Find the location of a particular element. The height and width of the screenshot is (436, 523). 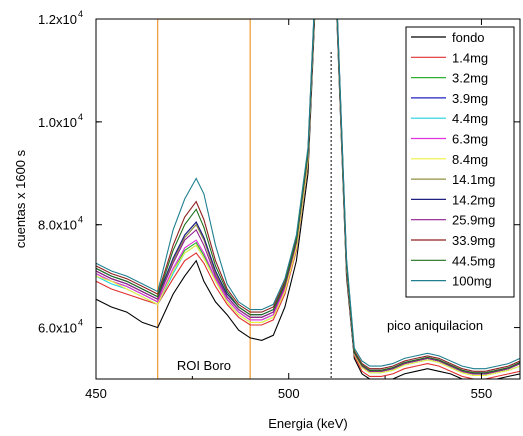

roi-layer is located at coordinates (204, 199).